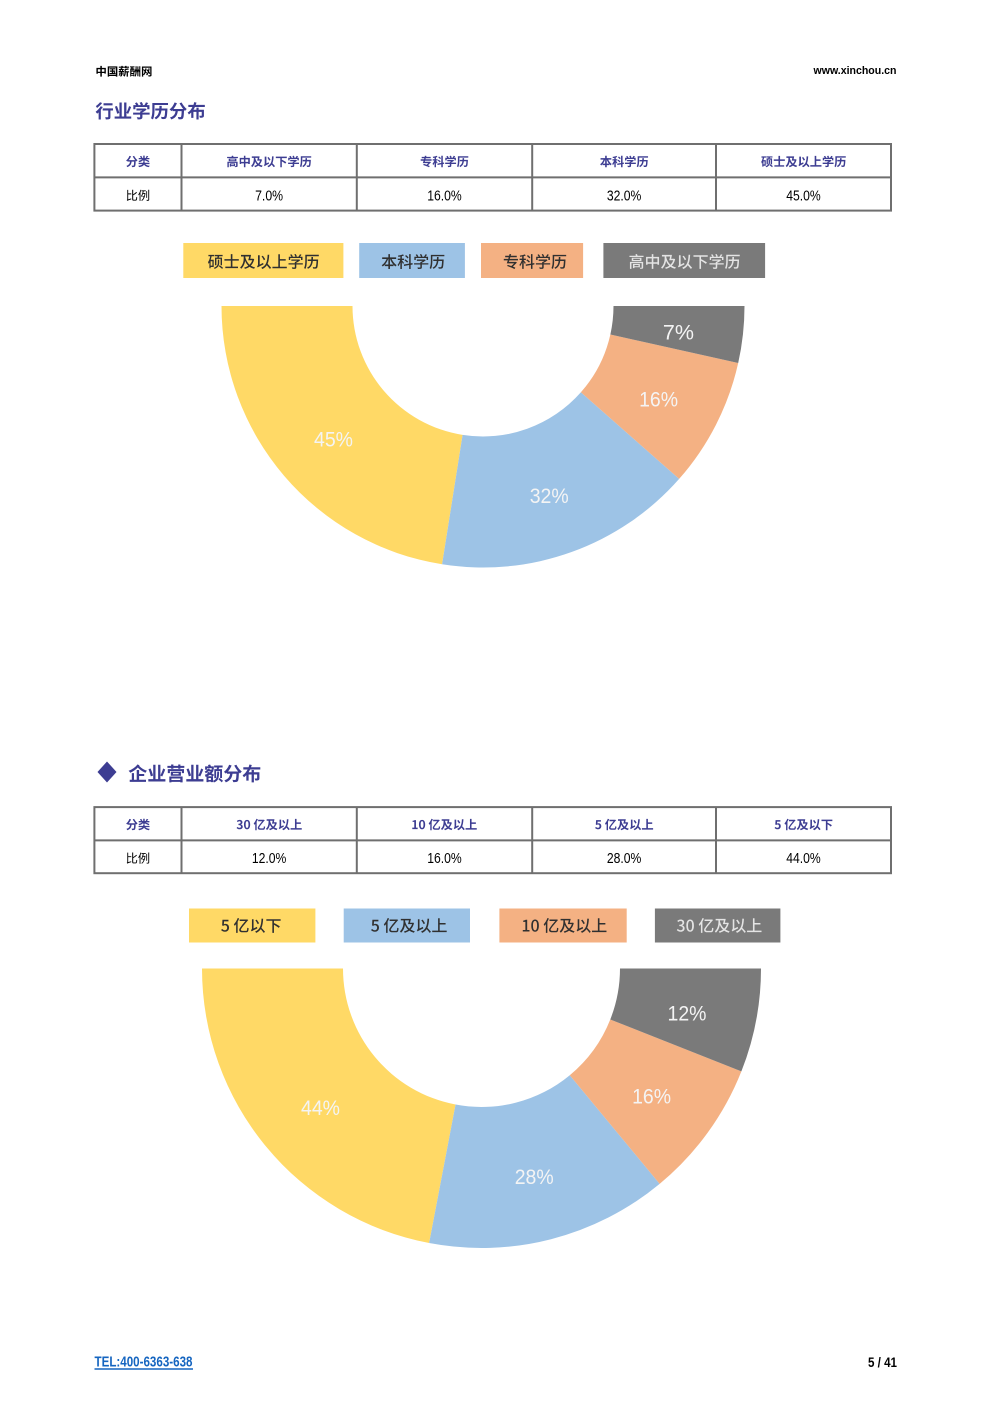  I want to click on svg-text: 28%, so click(534, 1177).